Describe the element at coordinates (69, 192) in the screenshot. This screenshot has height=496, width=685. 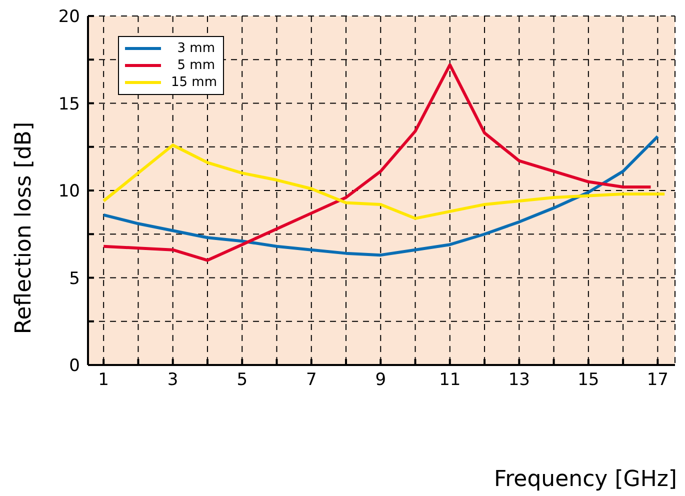
I see `y-tick-label: 10` at that location.